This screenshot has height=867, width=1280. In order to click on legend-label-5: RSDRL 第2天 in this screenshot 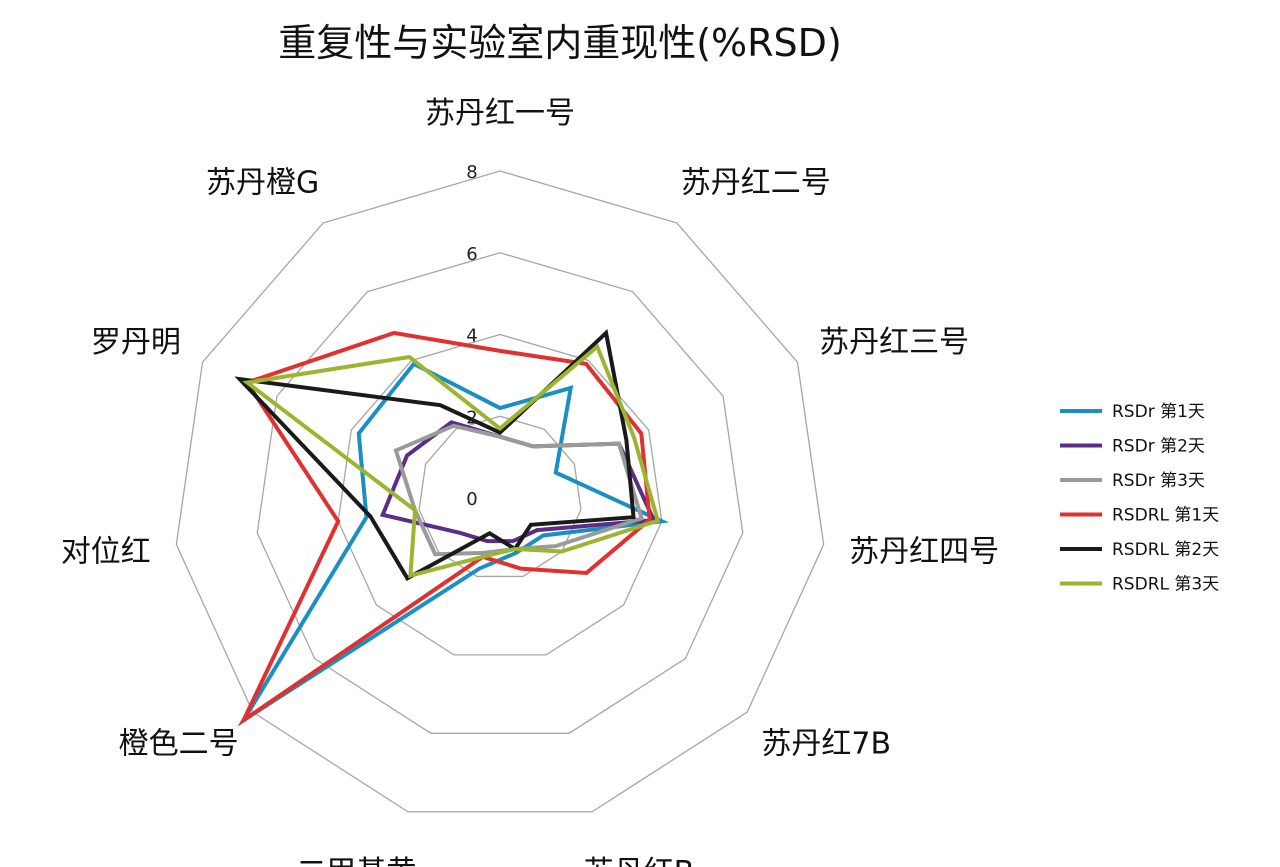, I will do `click(1165, 550)`.